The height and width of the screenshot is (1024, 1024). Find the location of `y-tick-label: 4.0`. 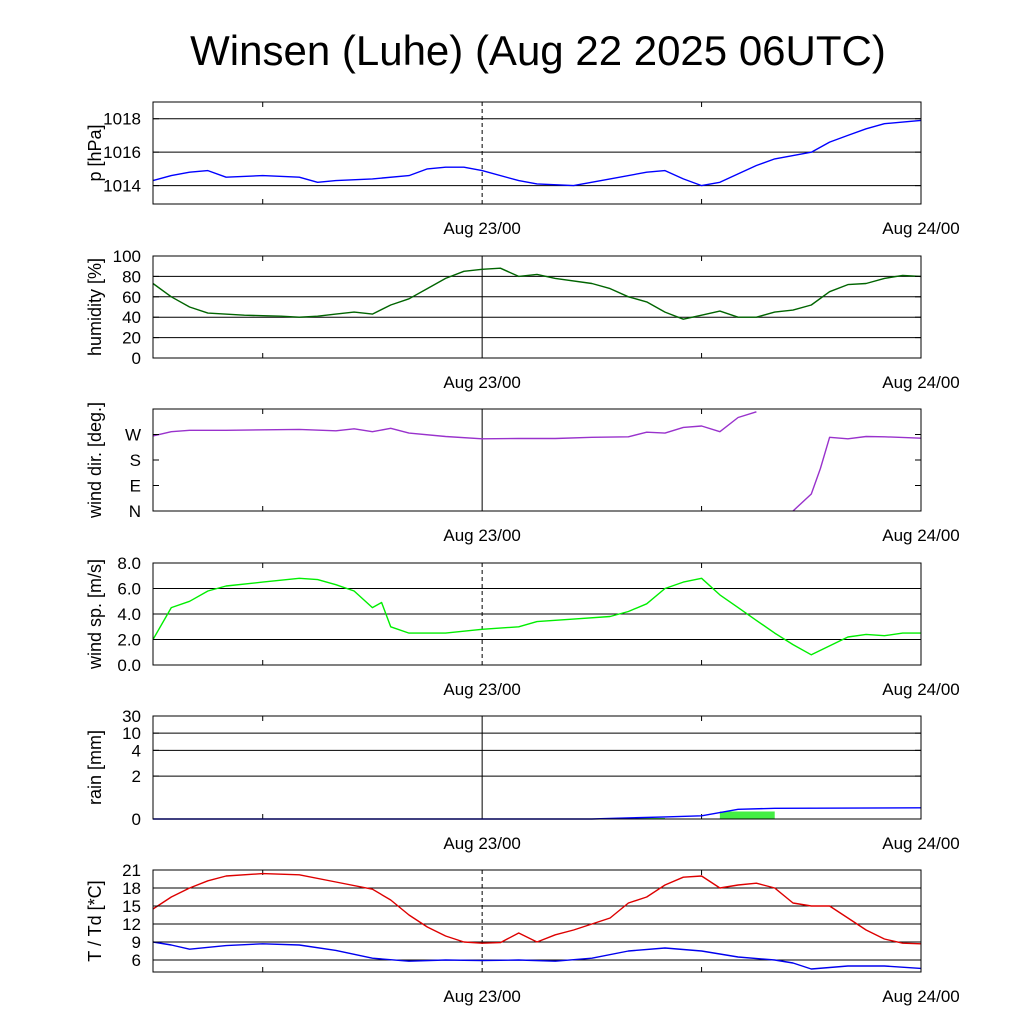

y-tick-label: 4.0 is located at coordinates (129, 614).